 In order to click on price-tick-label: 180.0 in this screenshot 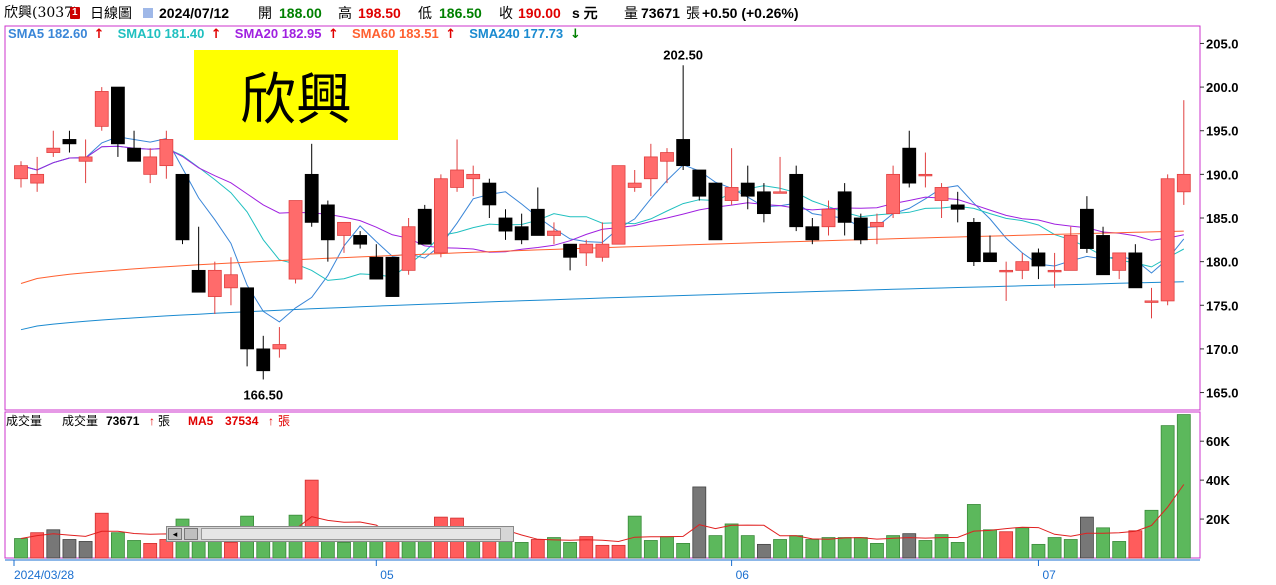, I will do `click(1222, 262)`.